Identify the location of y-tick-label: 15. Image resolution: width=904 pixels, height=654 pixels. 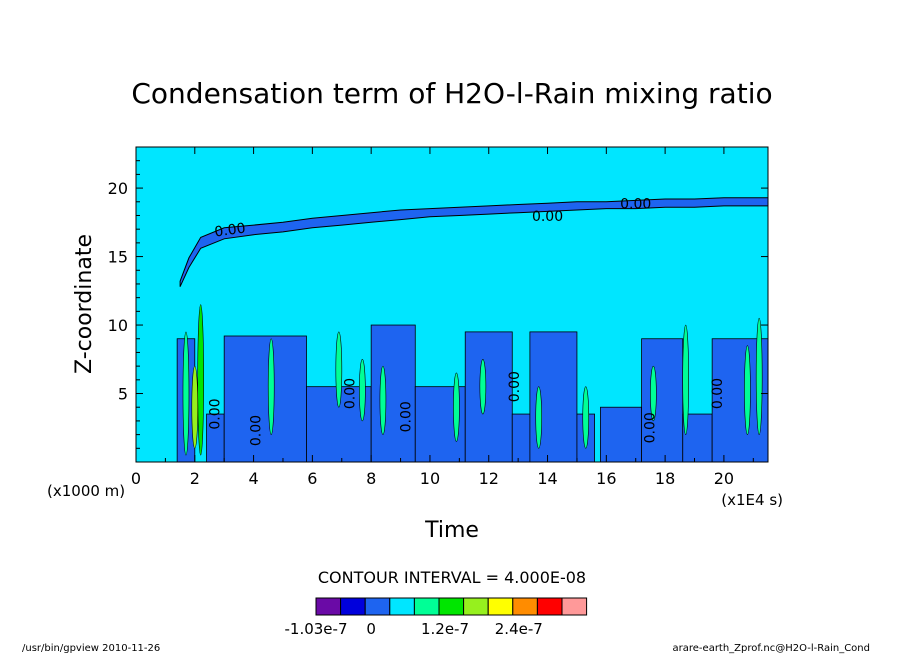
(118, 257).